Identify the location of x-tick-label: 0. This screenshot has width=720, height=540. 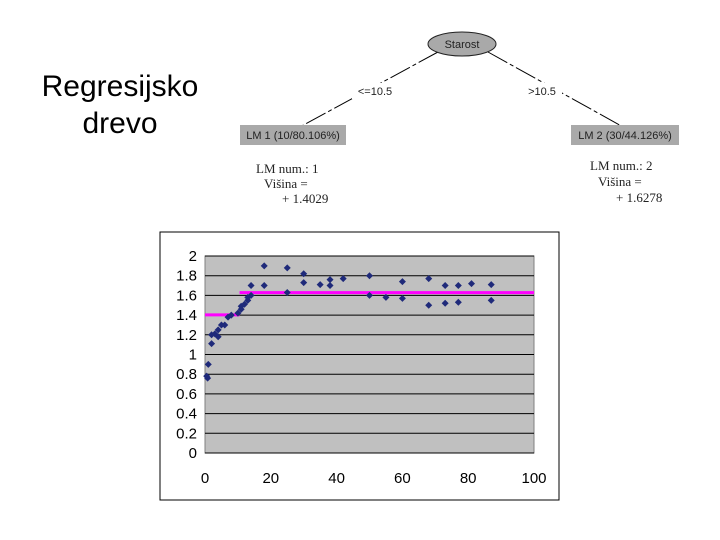
(205, 478).